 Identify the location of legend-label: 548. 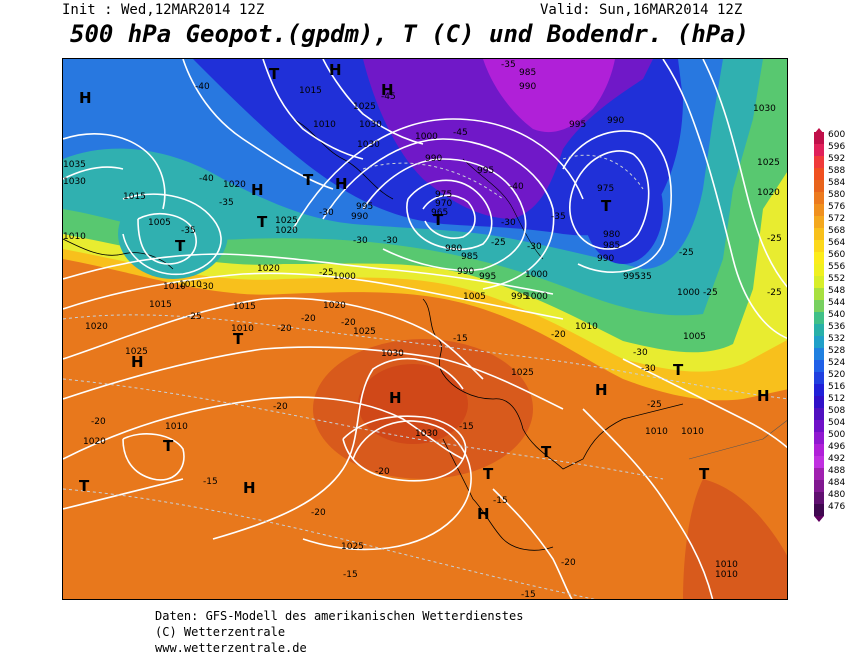
(837, 291).